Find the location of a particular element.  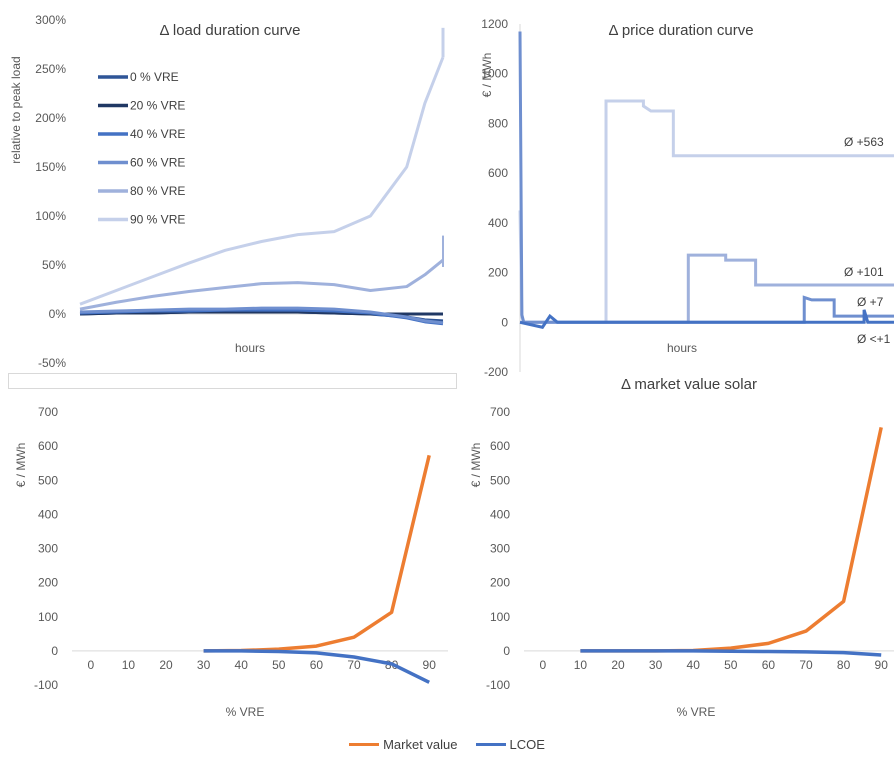

price-annotation-40: Ø <+1 is located at coordinates (874, 339).